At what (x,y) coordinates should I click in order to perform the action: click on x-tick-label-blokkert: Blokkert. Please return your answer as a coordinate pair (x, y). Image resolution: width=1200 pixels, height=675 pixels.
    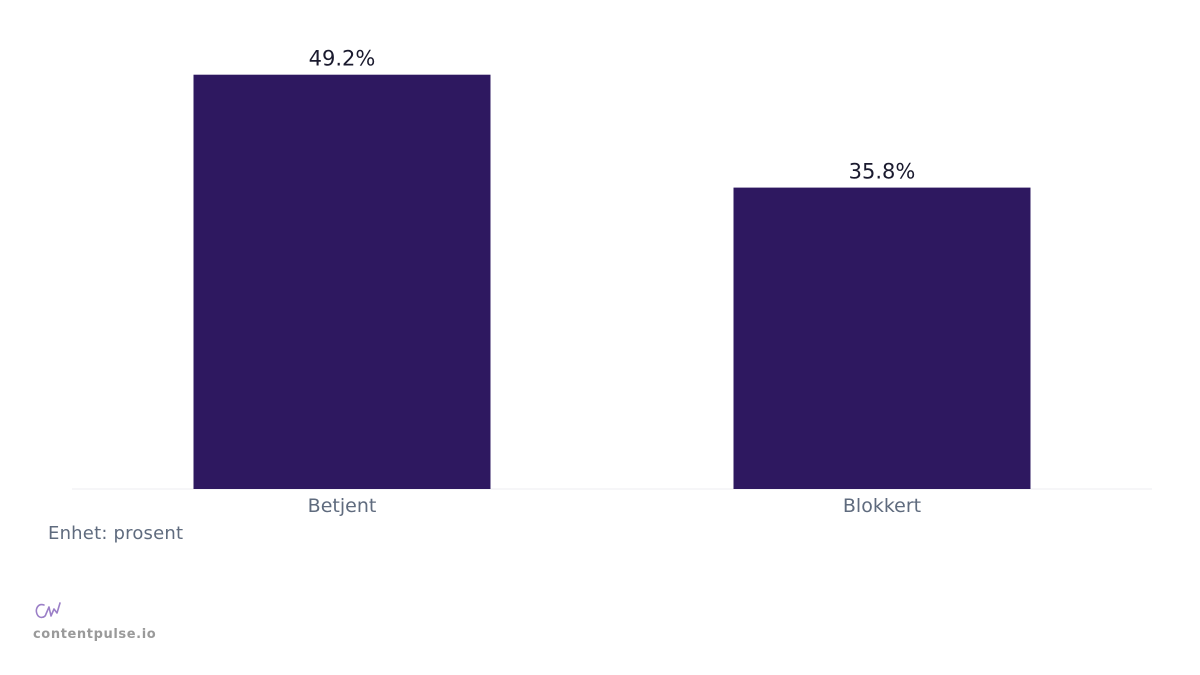
    Looking at the image, I should click on (882, 506).